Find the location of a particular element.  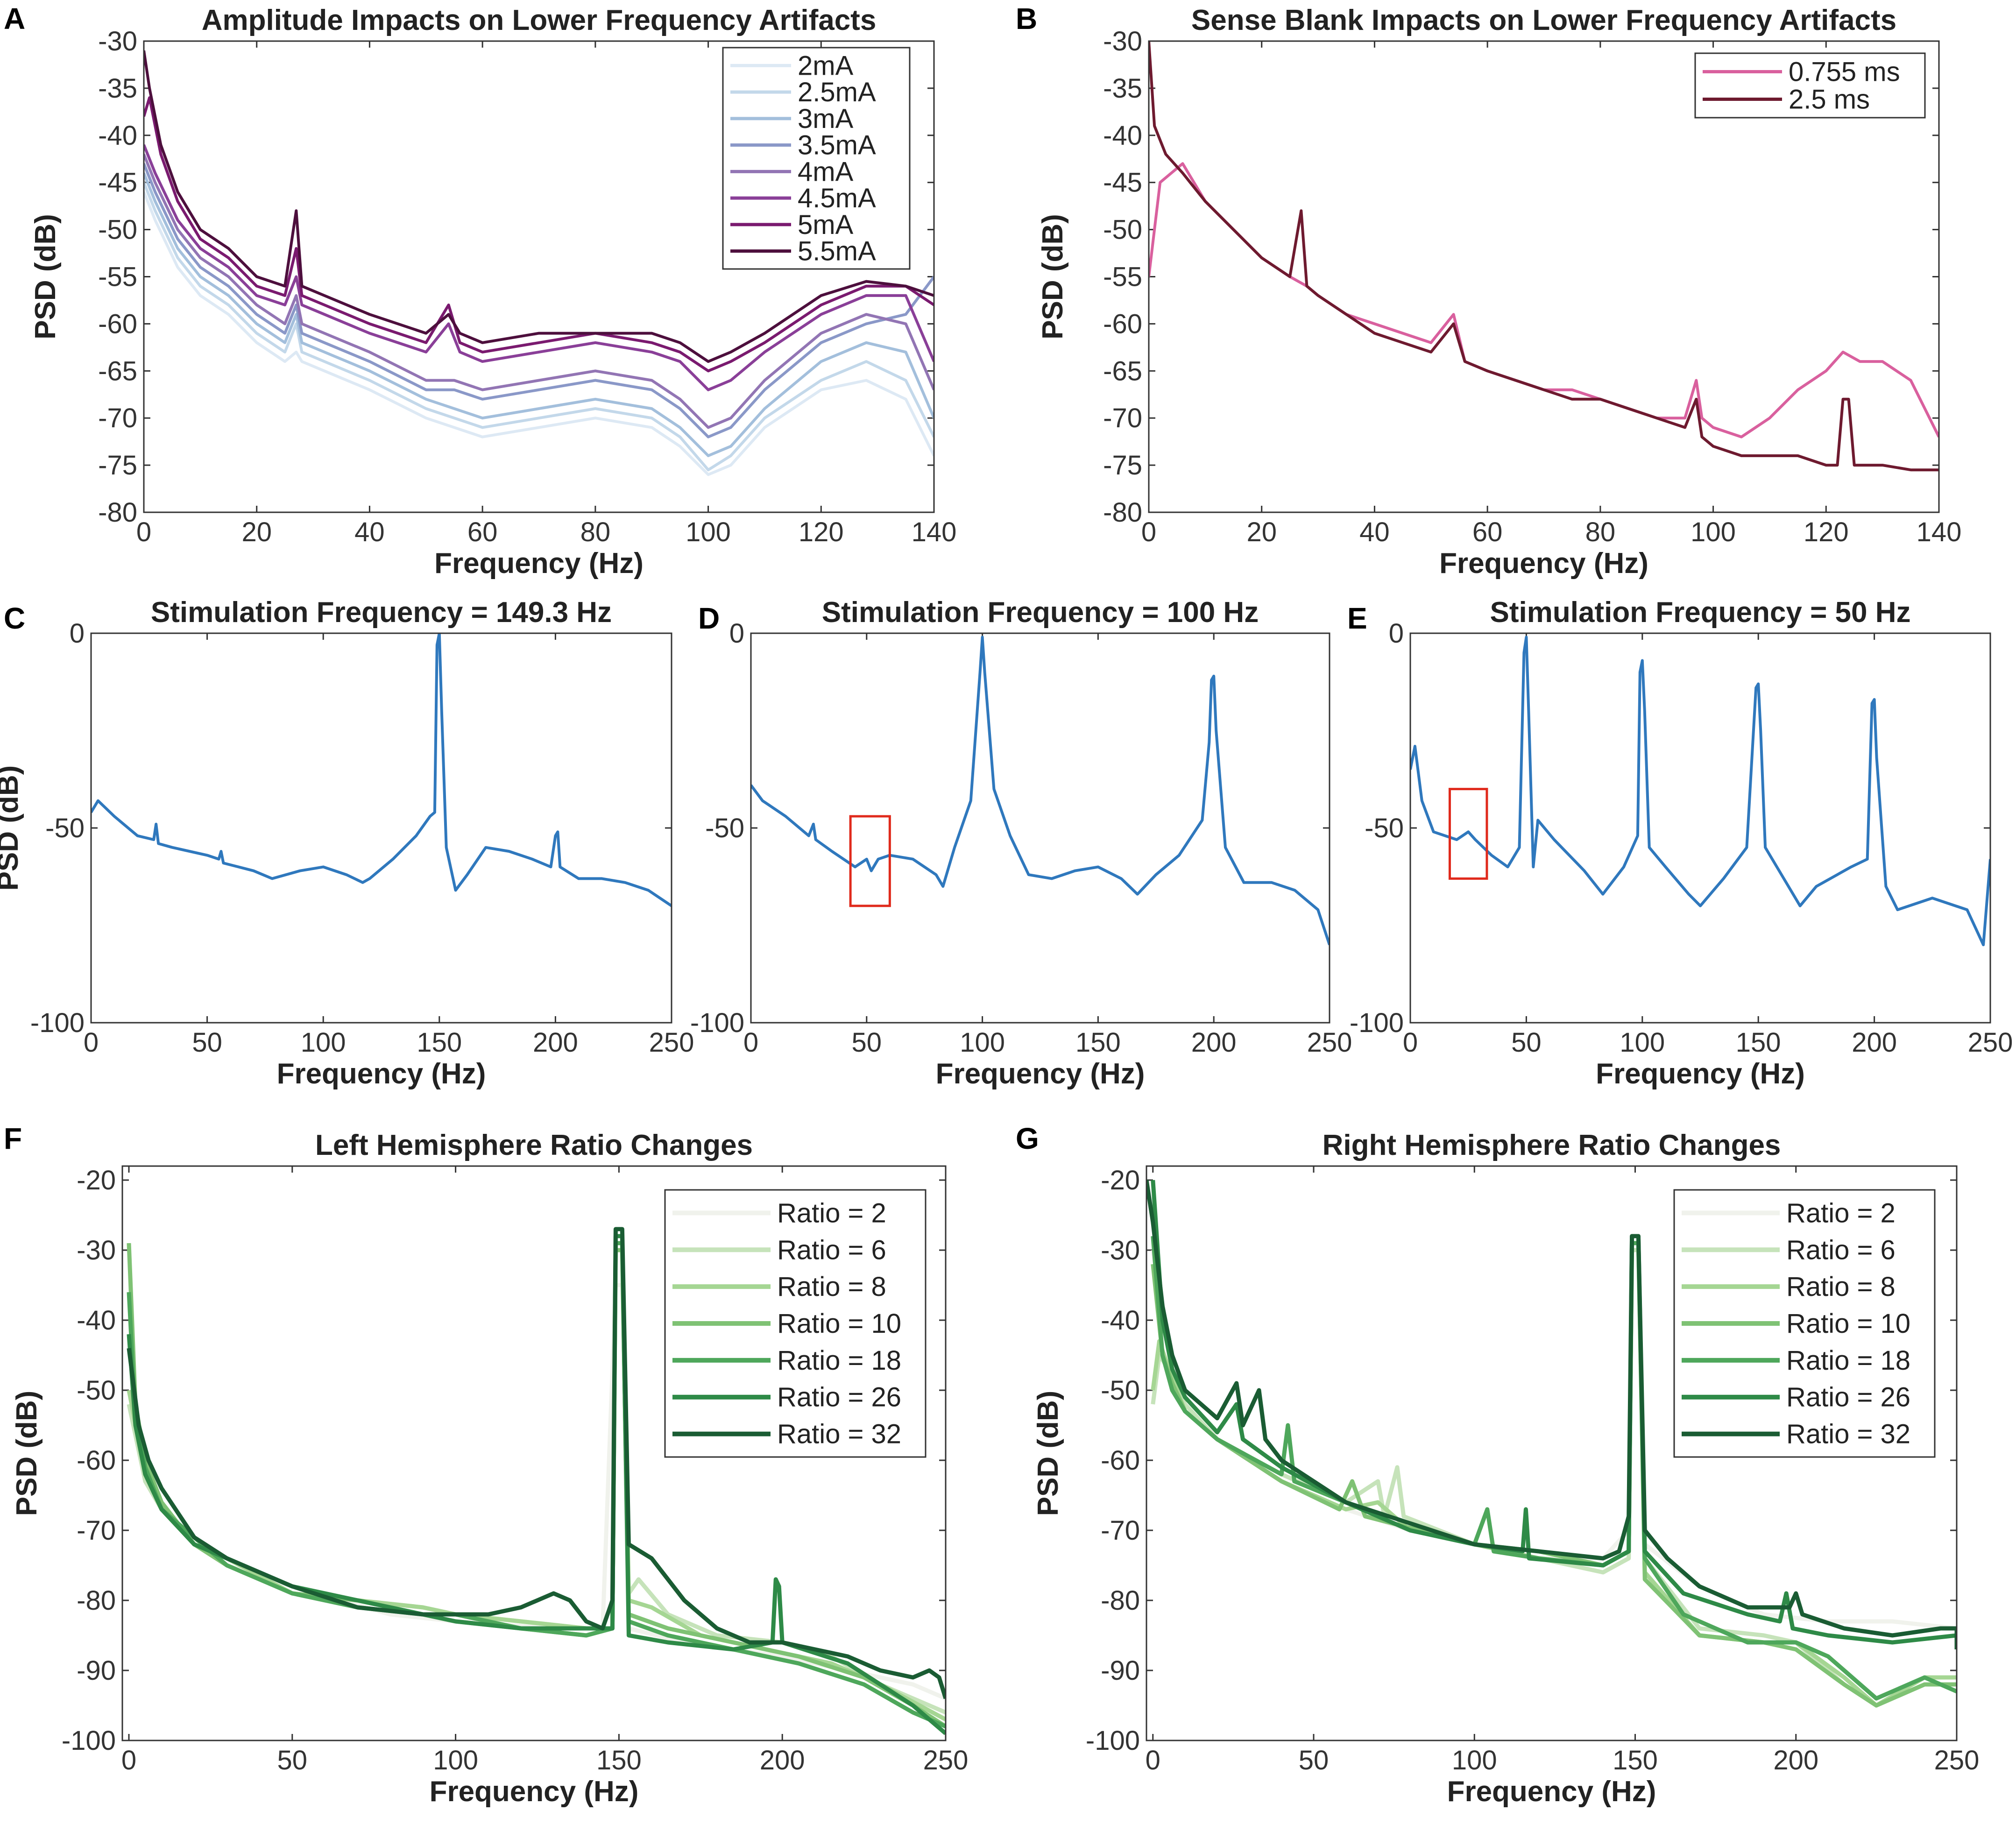

legend-entry: 0.755 ms is located at coordinates (1844, 72).